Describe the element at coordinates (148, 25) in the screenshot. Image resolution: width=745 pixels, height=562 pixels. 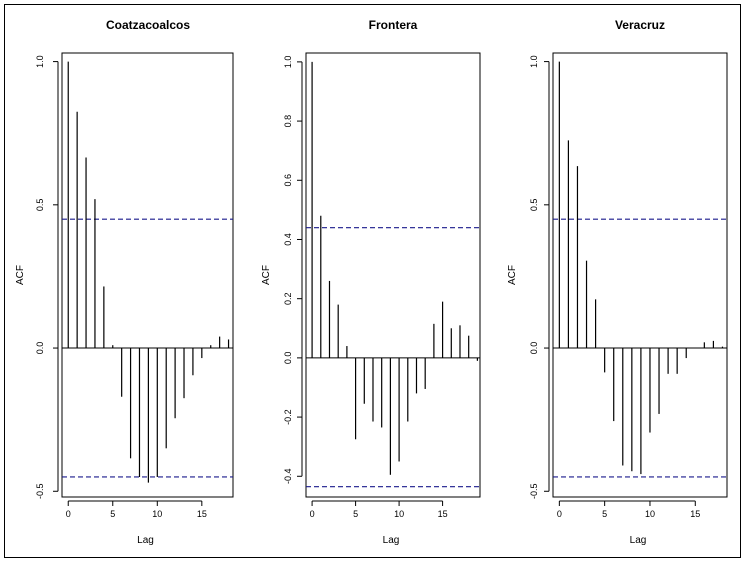
I see `panel-title: Coatzacoalcos` at that location.